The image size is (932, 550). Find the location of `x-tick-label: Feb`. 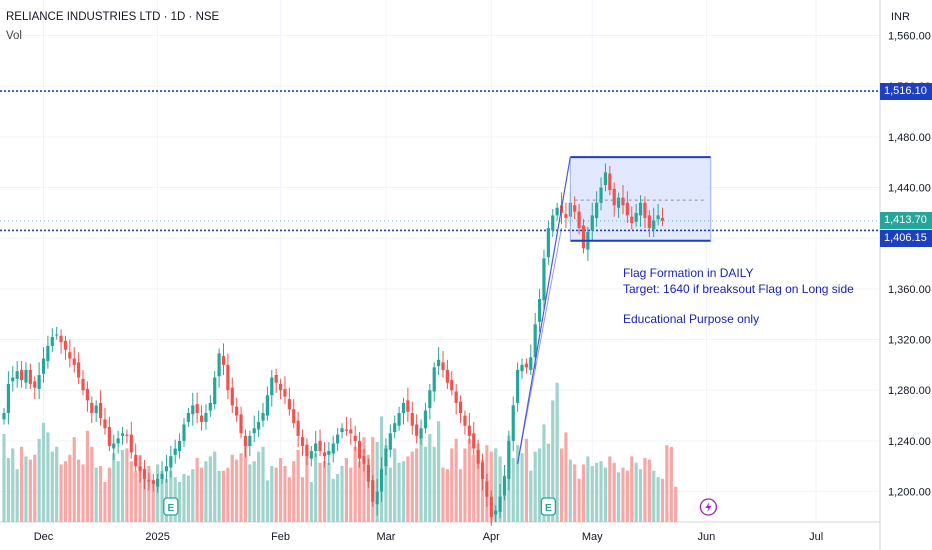

x-tick-label: Feb is located at coordinates (280, 537).